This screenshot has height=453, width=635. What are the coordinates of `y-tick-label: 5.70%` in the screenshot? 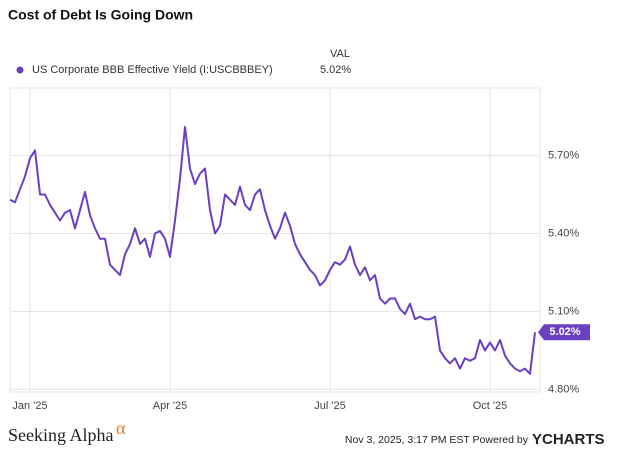 It's located at (563, 155).